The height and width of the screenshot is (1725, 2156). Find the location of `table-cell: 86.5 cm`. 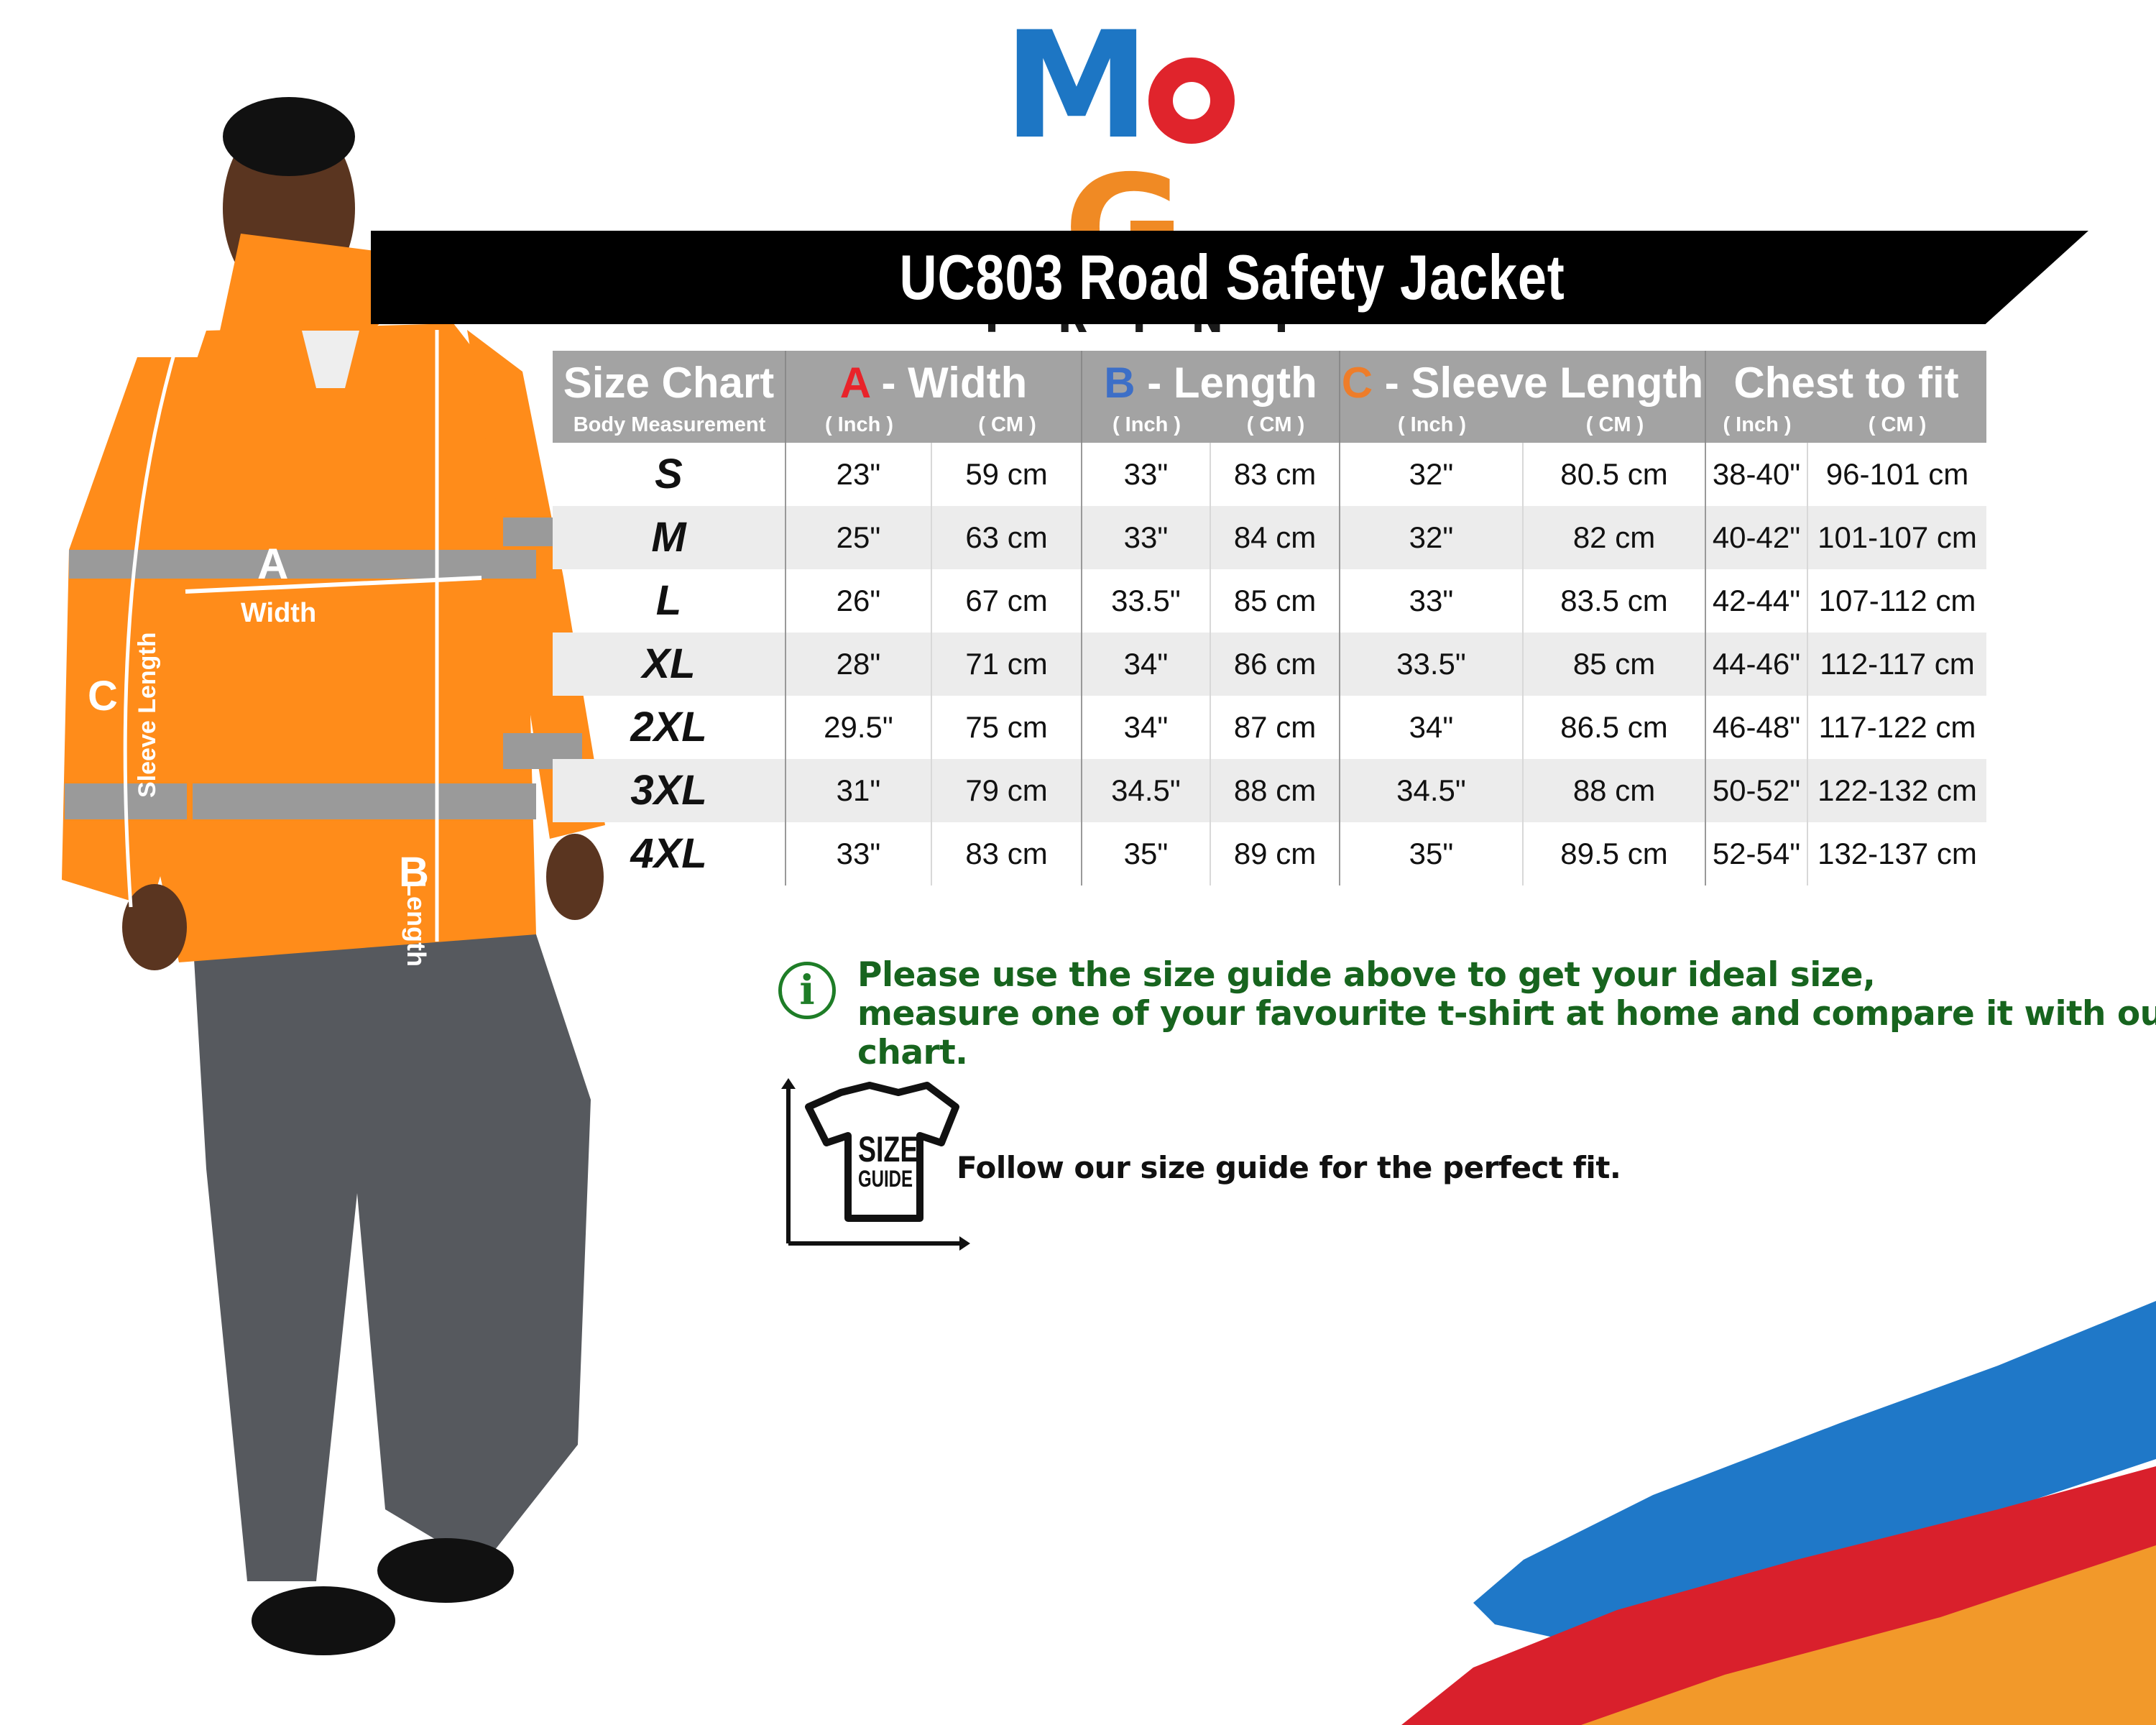

table-cell: 86.5 cm is located at coordinates (1615, 727).